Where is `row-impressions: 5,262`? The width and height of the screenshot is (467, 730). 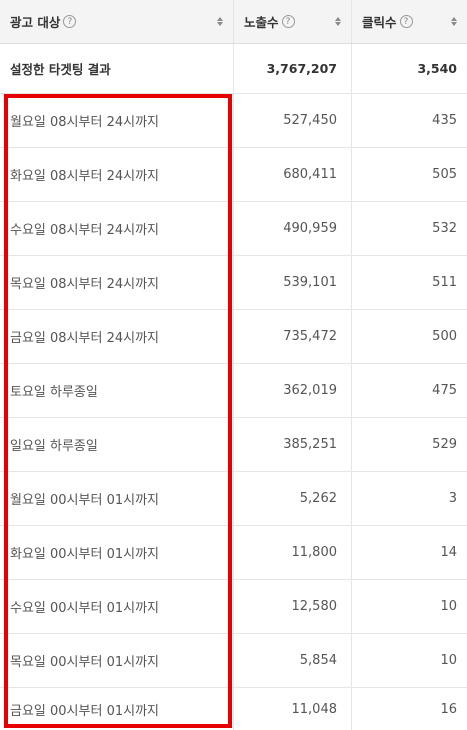
row-impressions: 5,262 is located at coordinates (293, 498).